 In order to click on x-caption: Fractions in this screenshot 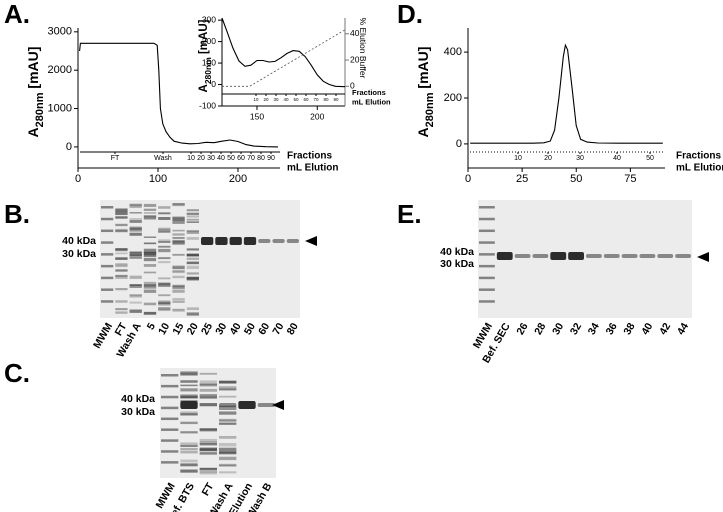, I will do `click(309, 156)`.